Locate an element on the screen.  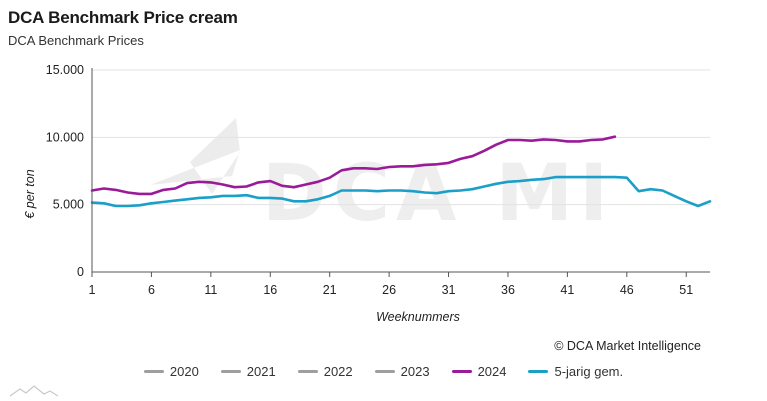
copyright-credit: © DCA Market Intelligence is located at coordinates (627, 346).